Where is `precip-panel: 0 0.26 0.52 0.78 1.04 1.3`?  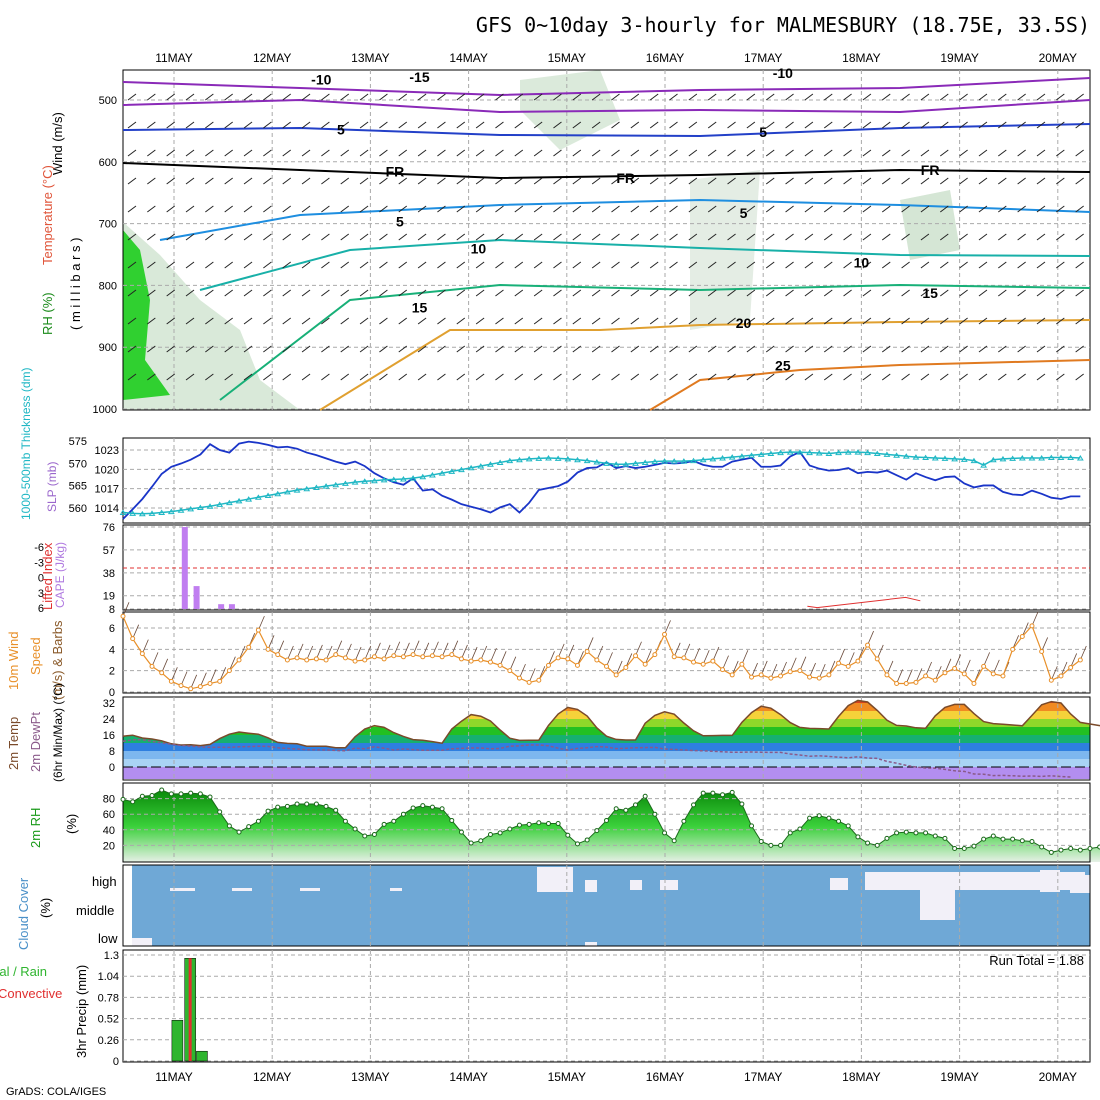 precip-panel: 0 0.26 0.52 0.78 1.04 1.3 is located at coordinates (594, 1008).